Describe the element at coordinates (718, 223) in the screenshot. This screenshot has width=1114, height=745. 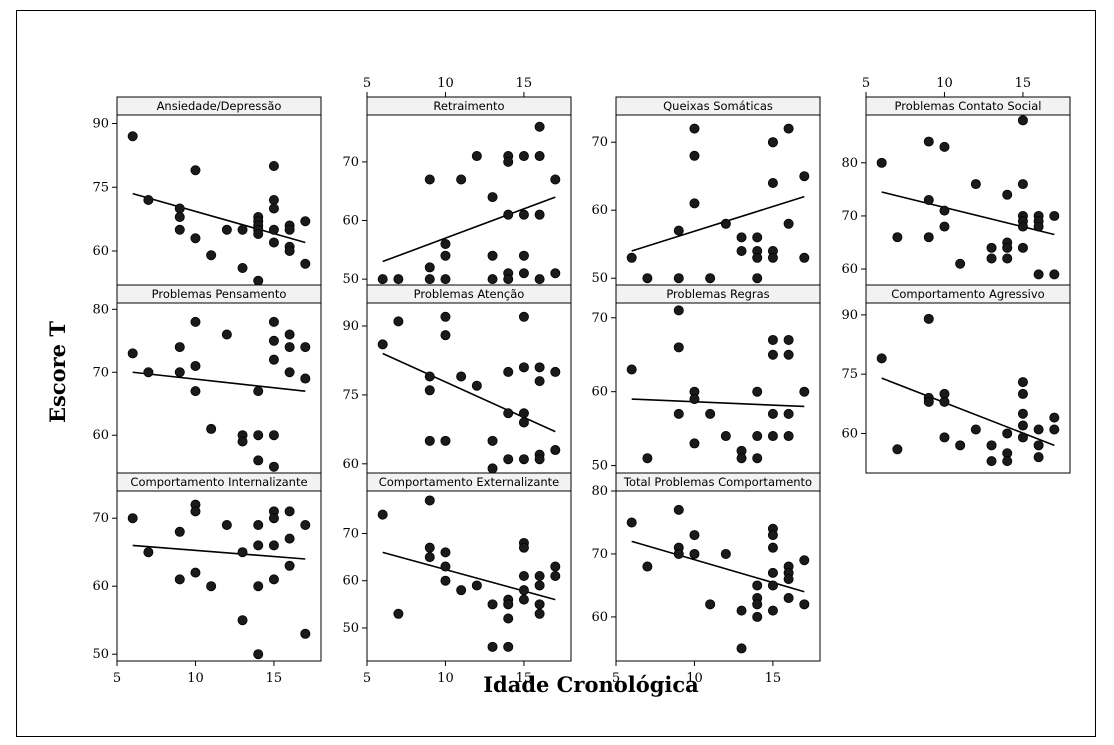
I see `trend-line` at that location.